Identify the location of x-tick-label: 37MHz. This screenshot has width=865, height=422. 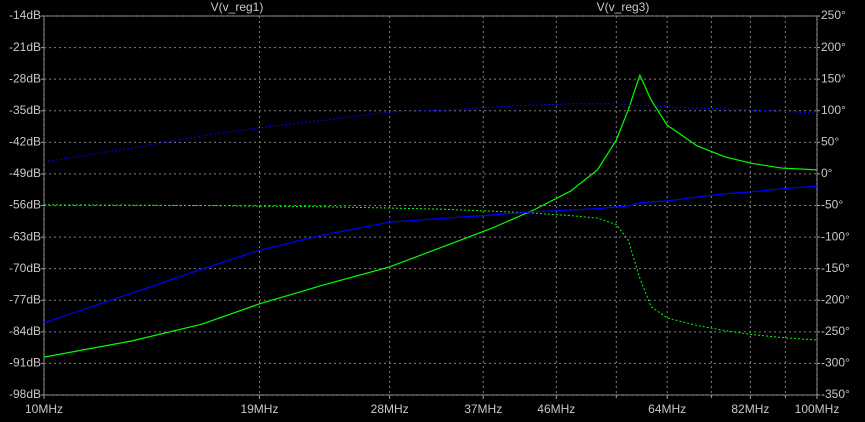
(483, 409).